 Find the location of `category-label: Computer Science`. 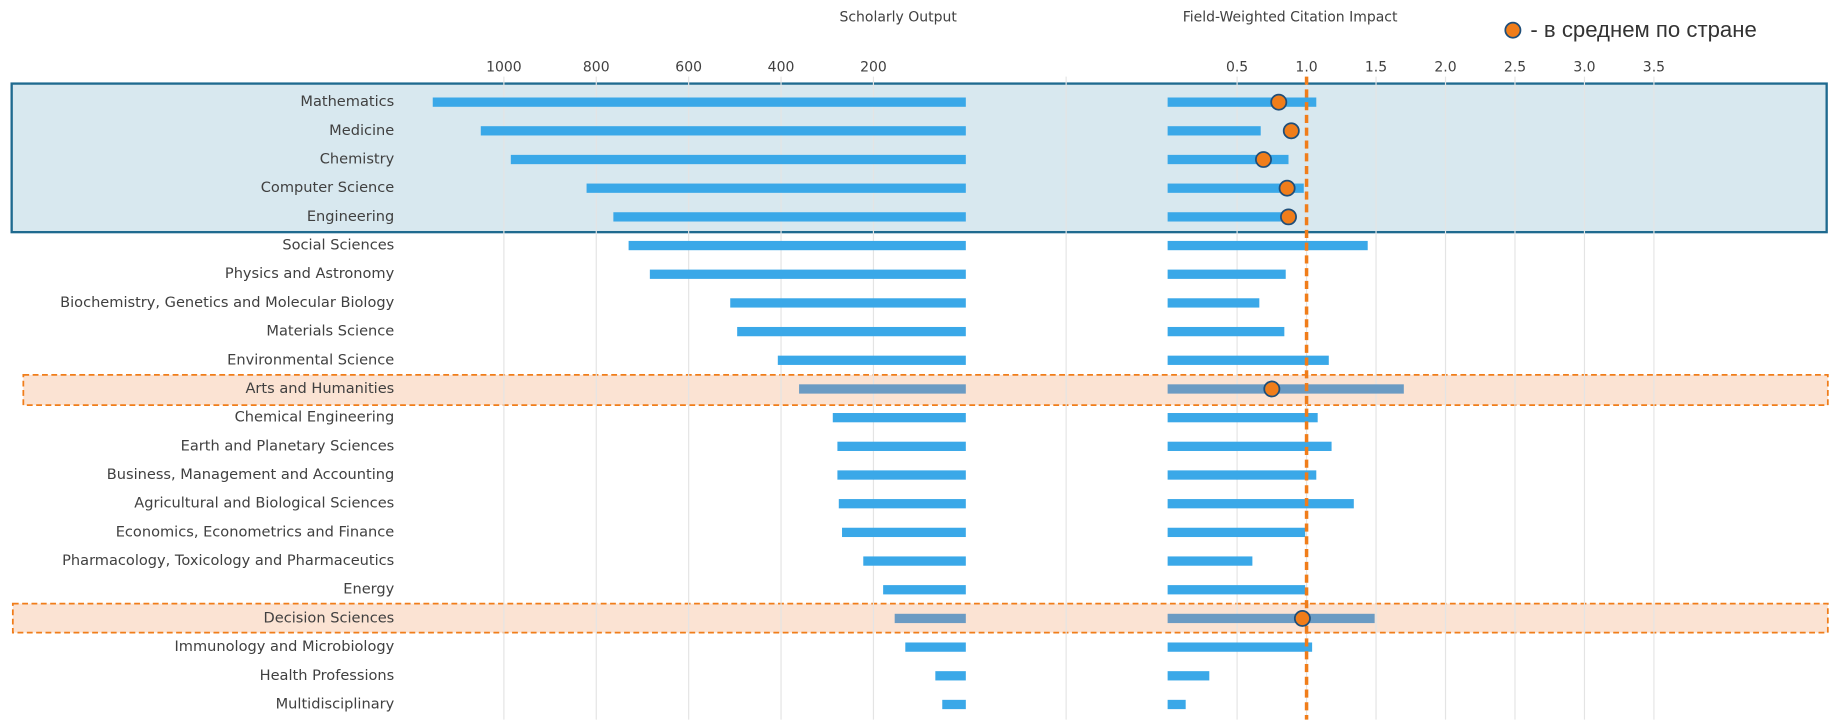

category-label: Computer Science is located at coordinates (328, 188).